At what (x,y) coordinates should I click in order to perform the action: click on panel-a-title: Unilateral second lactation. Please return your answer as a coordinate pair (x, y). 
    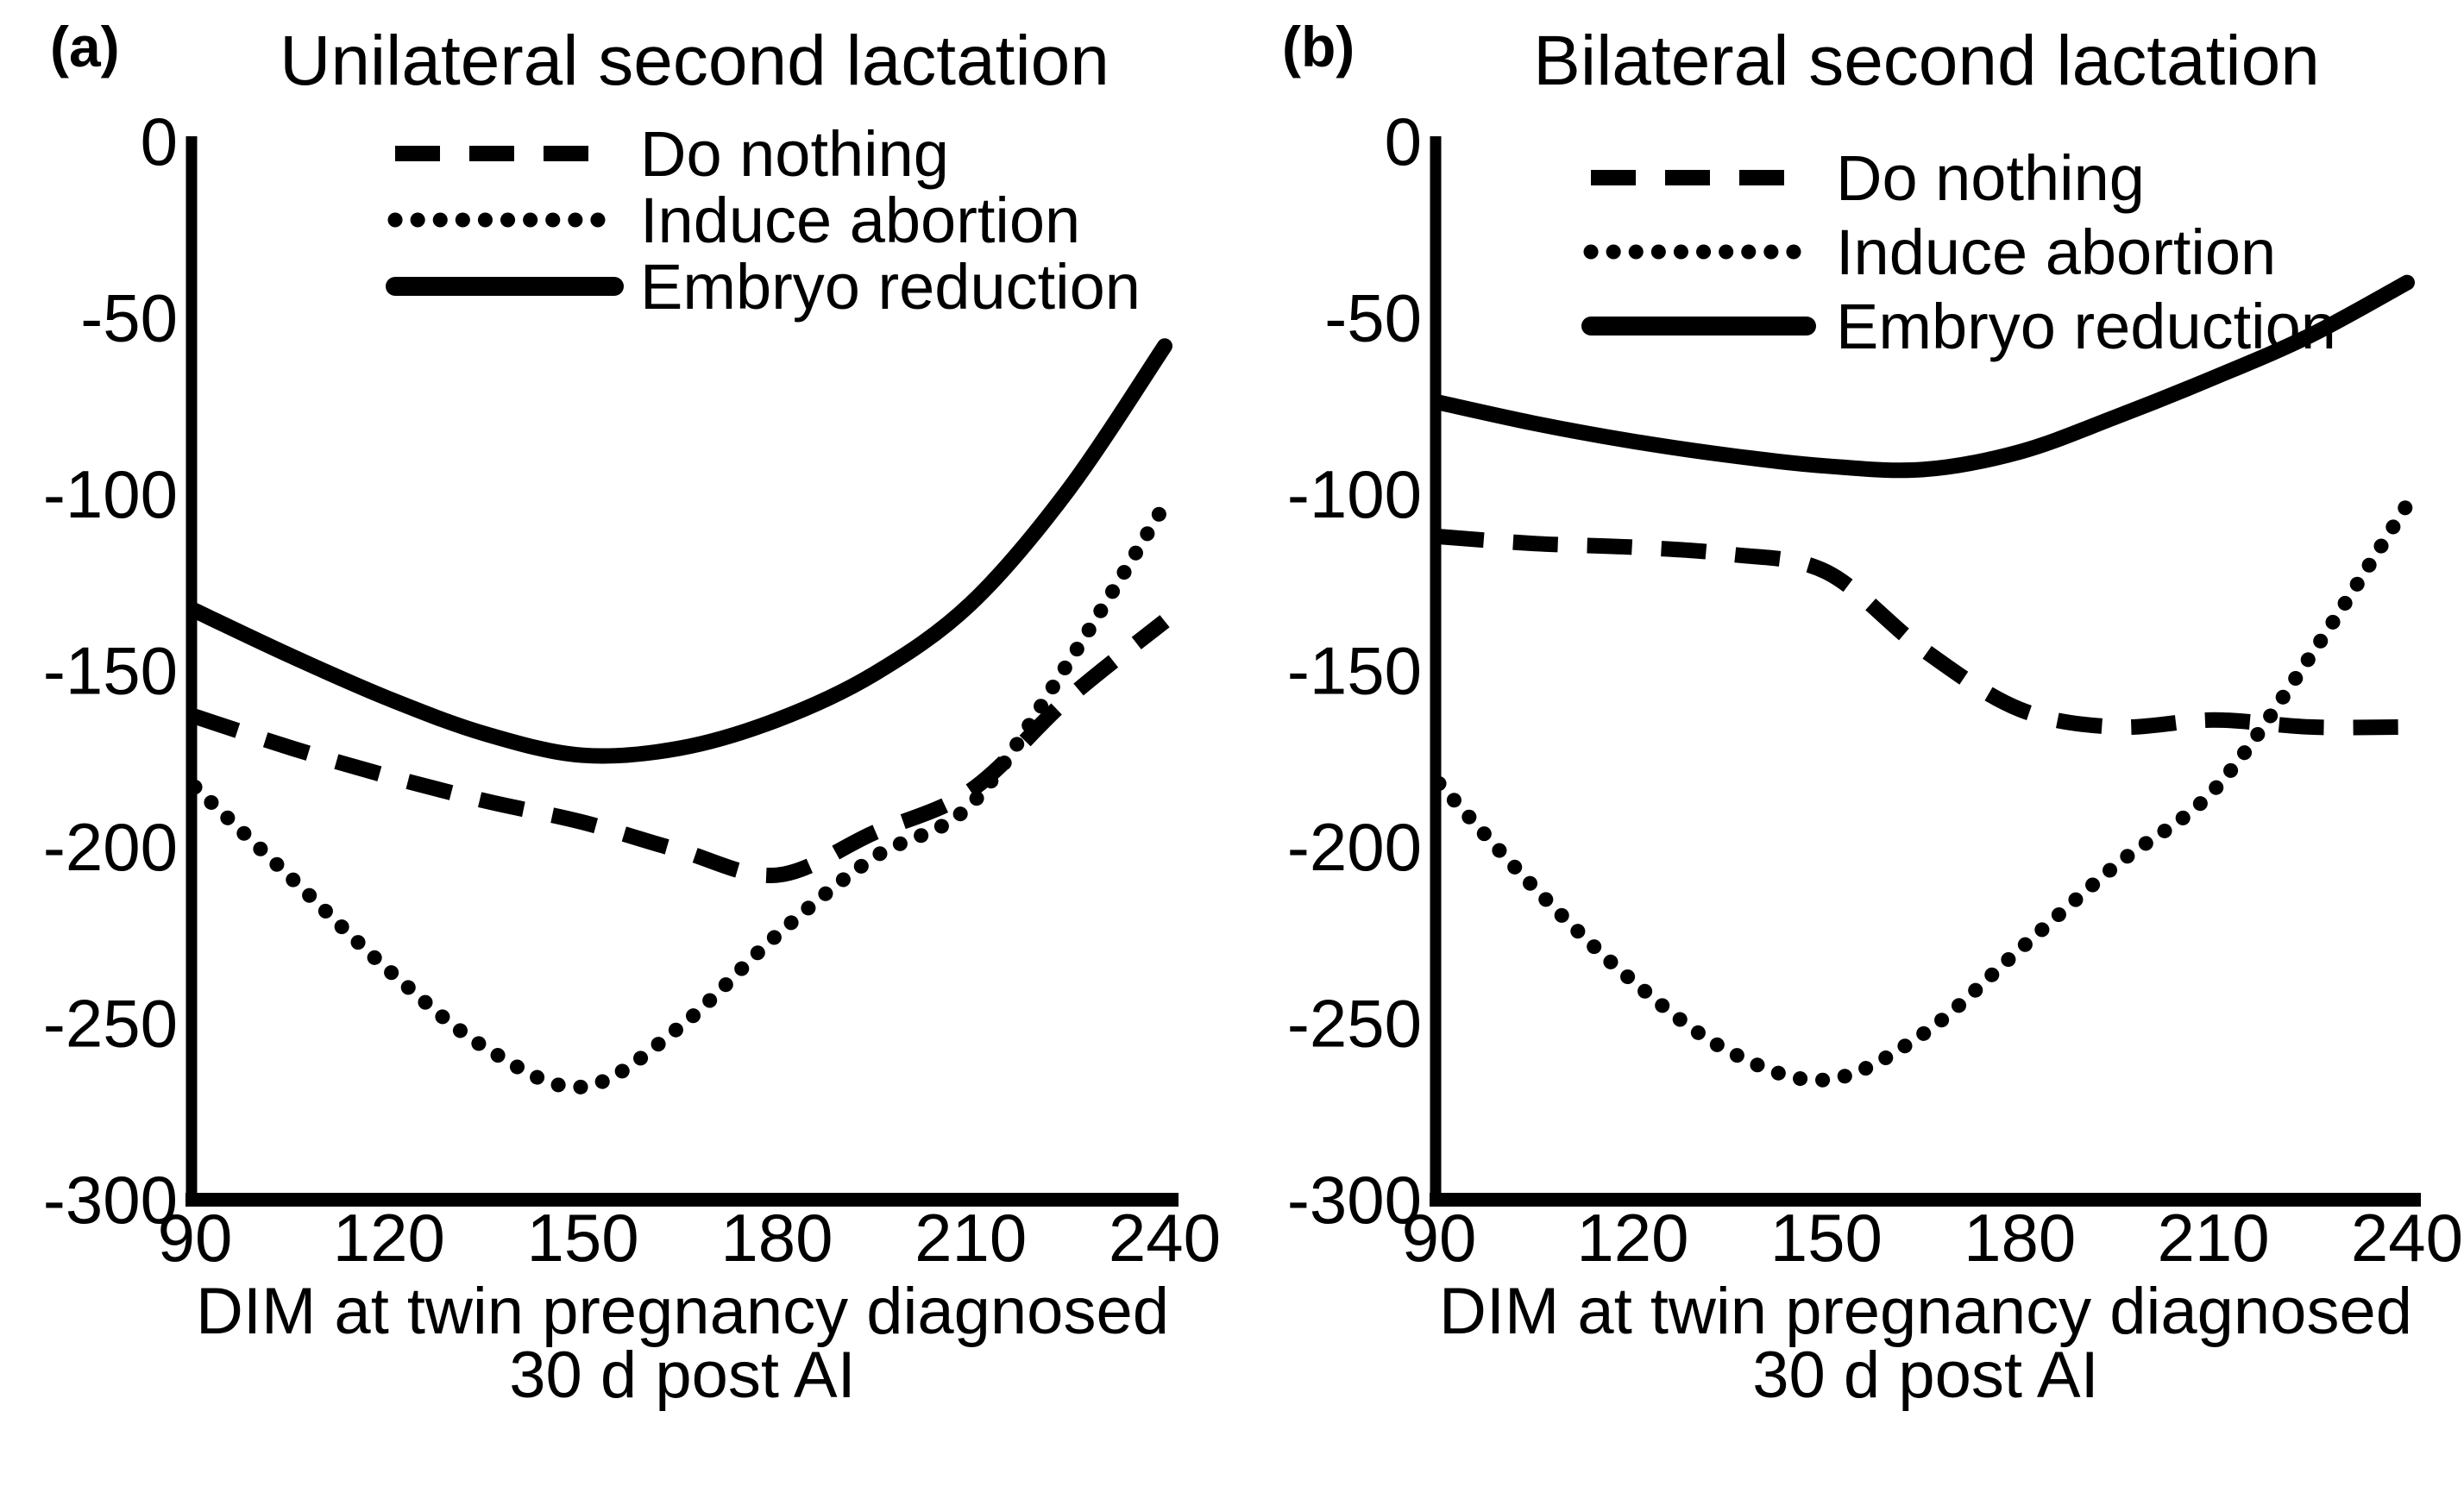
    Looking at the image, I should click on (694, 61).